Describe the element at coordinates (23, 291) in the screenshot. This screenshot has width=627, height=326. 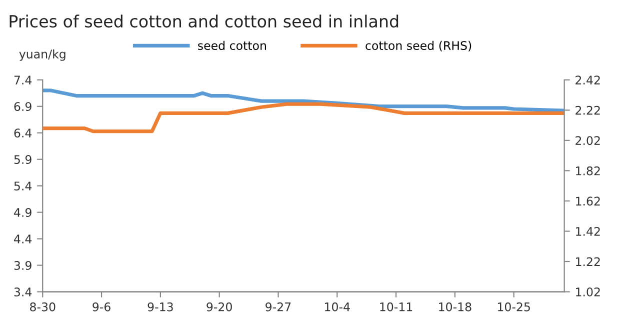
I see `y-tick-label: 3.4` at that location.